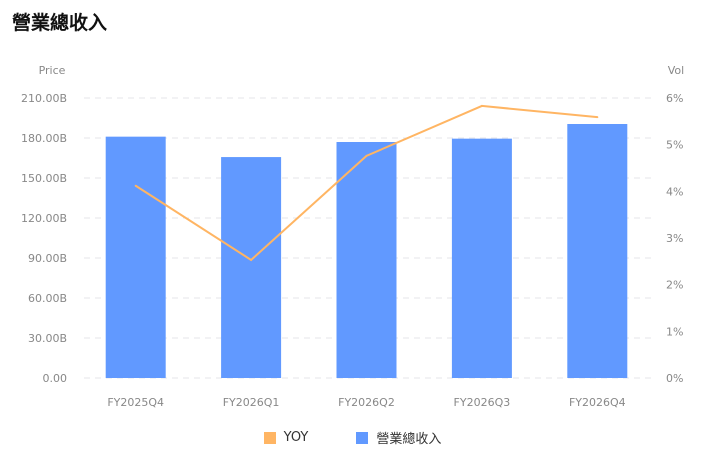 The height and width of the screenshot is (455, 705). What do you see at coordinates (352, 437) in the screenshot?
I see `legend: YOY 營業總收入` at bounding box center [352, 437].